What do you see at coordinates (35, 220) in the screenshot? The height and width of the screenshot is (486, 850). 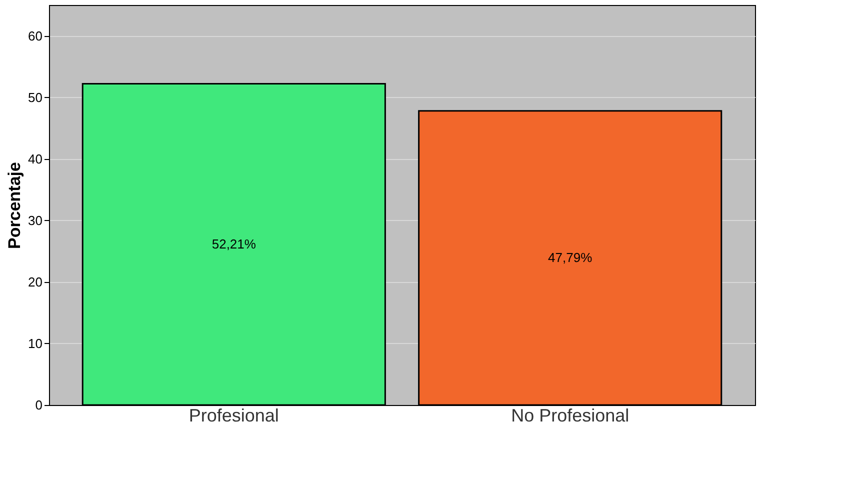 I see `y-tick-label: 30` at bounding box center [35, 220].